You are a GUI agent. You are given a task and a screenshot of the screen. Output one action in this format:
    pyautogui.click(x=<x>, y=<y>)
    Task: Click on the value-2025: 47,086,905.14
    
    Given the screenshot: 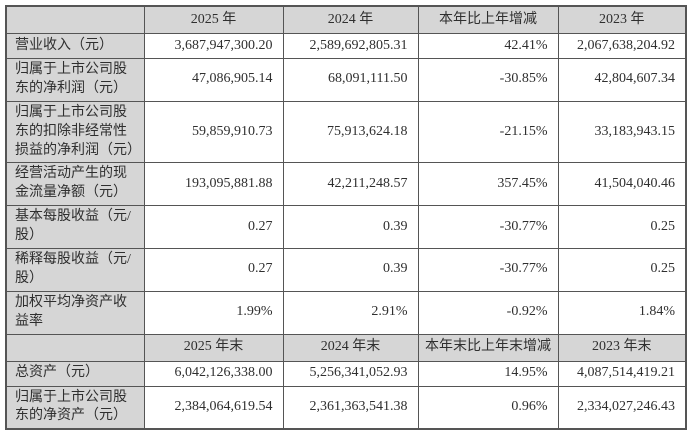 What is the action you would take?
    pyautogui.click(x=213, y=80)
    